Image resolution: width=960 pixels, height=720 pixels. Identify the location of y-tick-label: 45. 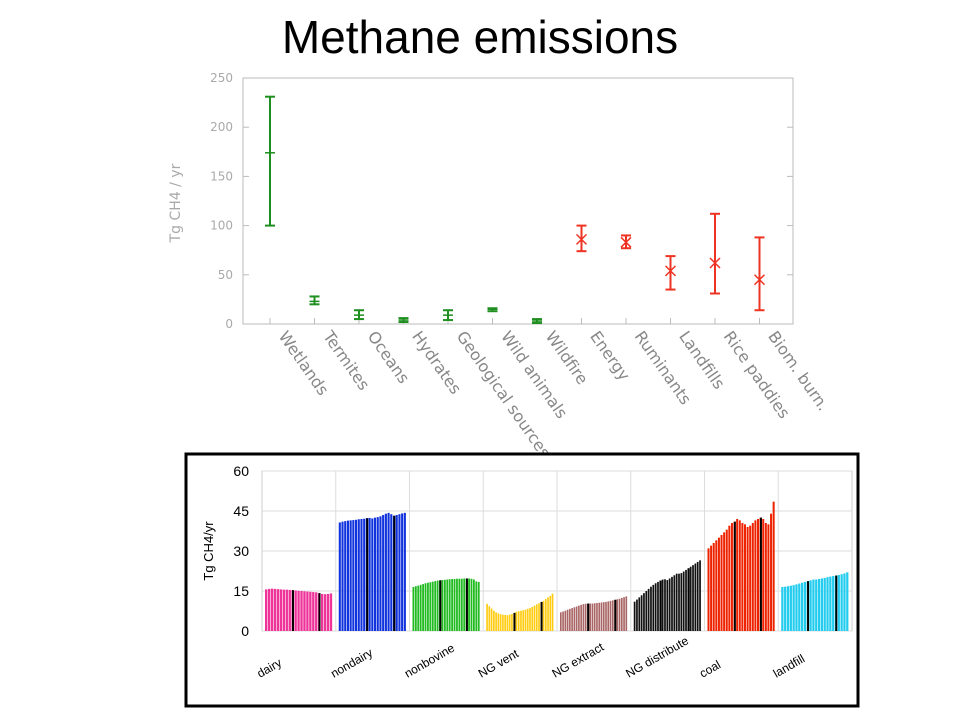
(241, 511).